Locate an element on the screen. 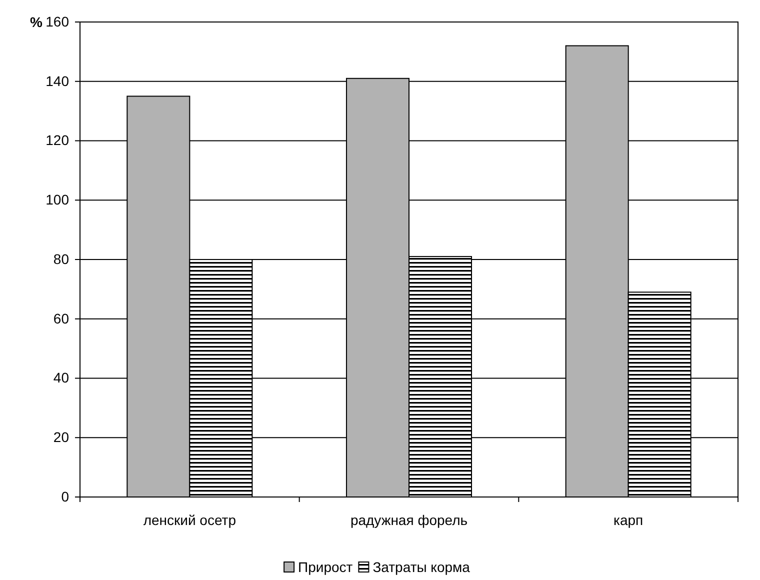 Image resolution: width=760 pixels, height=580 pixels. y-tick-label: 80 is located at coordinates (61, 258).